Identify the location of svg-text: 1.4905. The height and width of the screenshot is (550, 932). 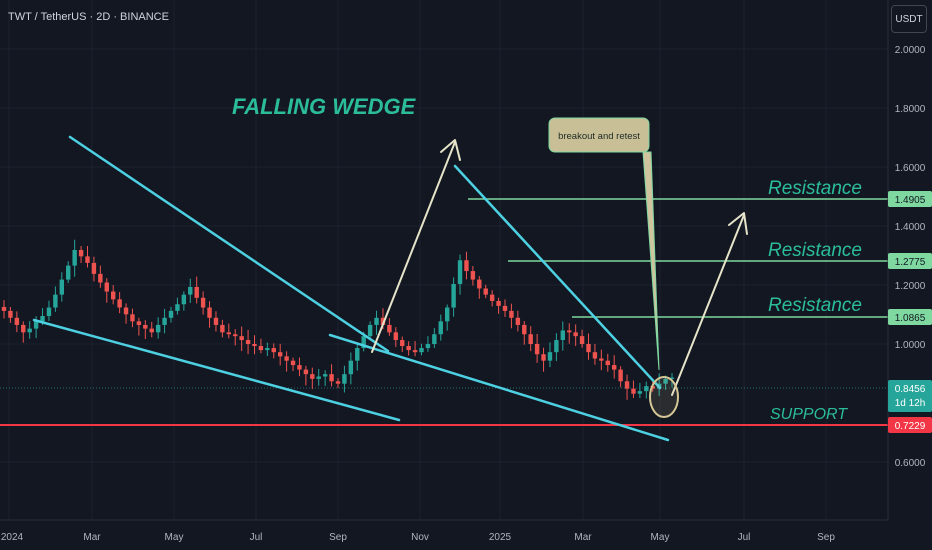
(910, 200).